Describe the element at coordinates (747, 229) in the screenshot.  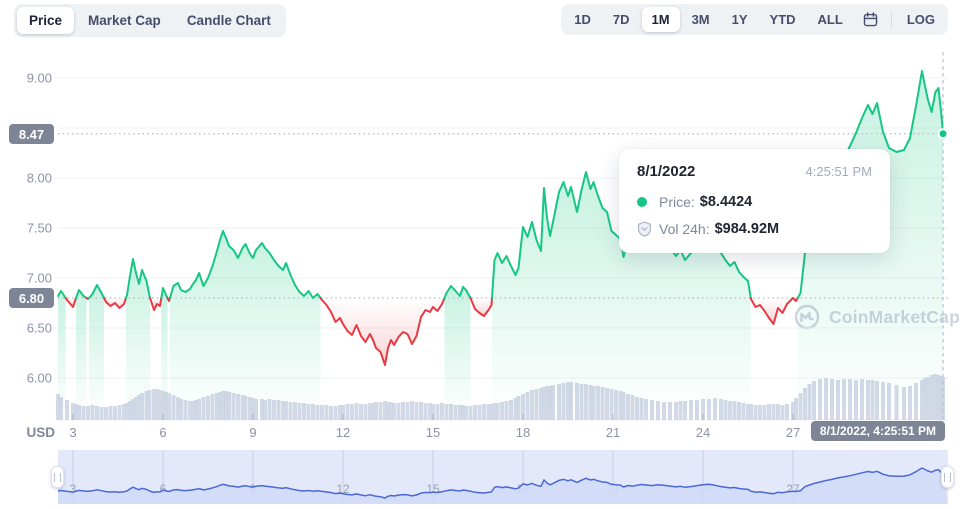
I see `tooltip-volume-value: $984.92M` at that location.